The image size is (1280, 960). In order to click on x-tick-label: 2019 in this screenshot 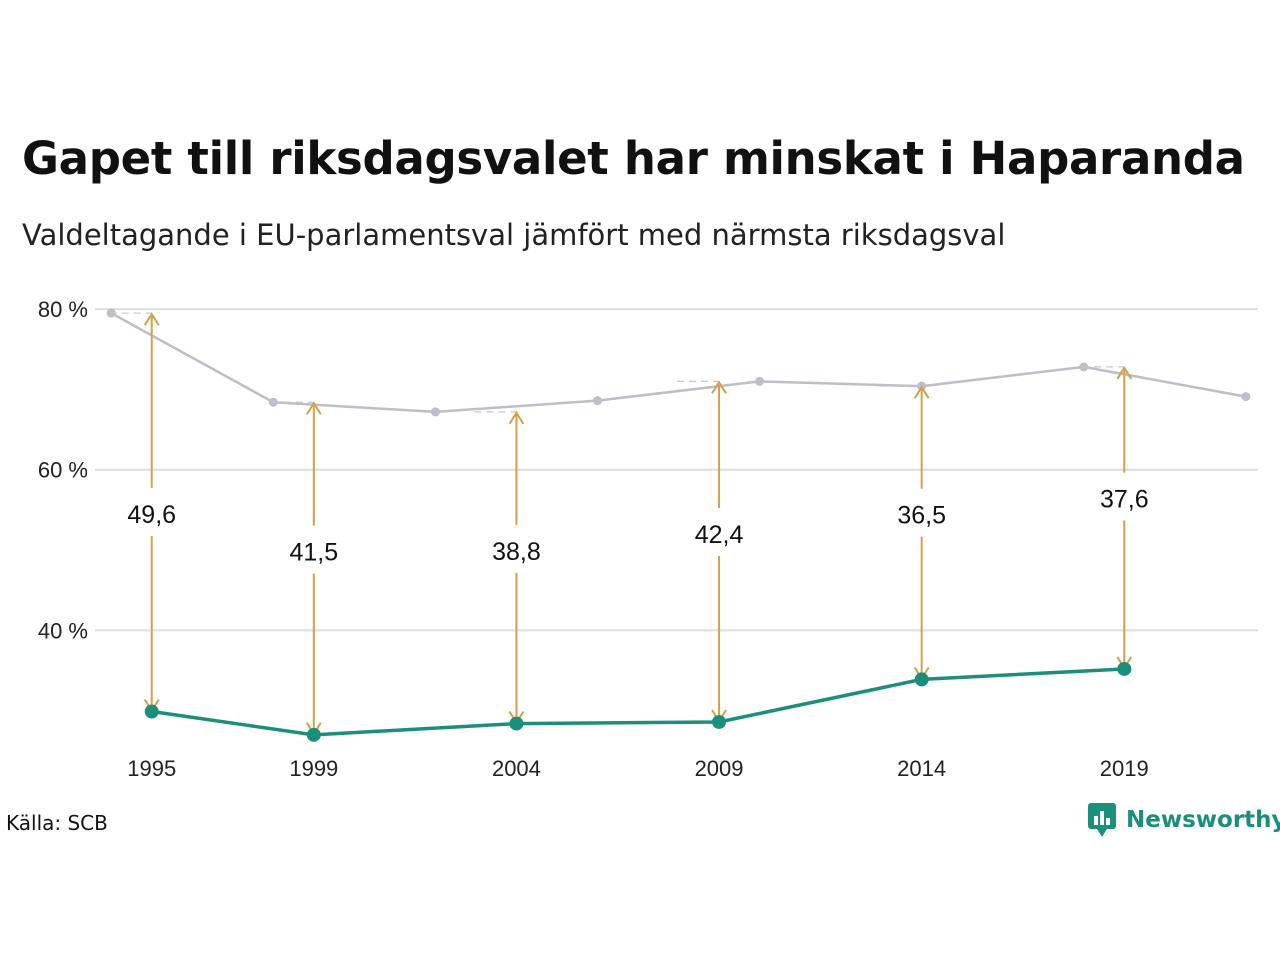, I will do `click(1124, 768)`.